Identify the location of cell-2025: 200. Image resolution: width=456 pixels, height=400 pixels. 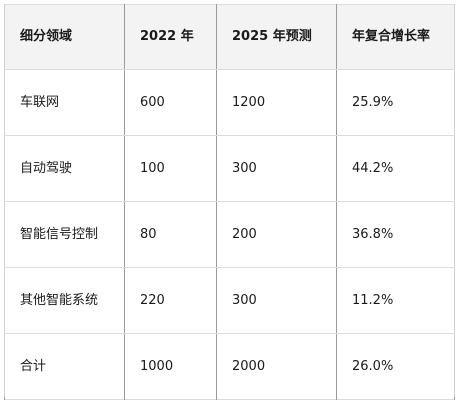
(276, 234).